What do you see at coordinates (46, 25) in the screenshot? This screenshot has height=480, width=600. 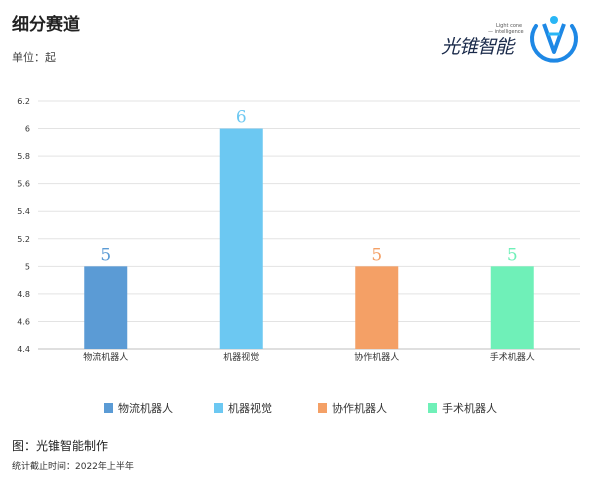 I see `page-title: 细分赛道` at bounding box center [46, 25].